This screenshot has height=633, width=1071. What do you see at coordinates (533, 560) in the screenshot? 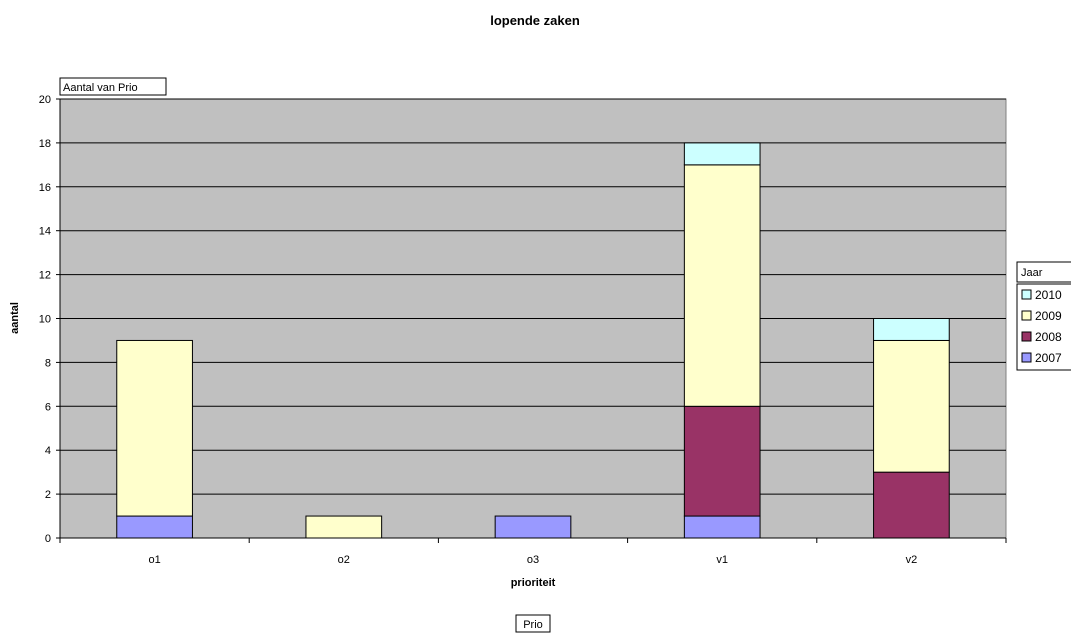
I see `x-tick-label: o3` at bounding box center [533, 560].